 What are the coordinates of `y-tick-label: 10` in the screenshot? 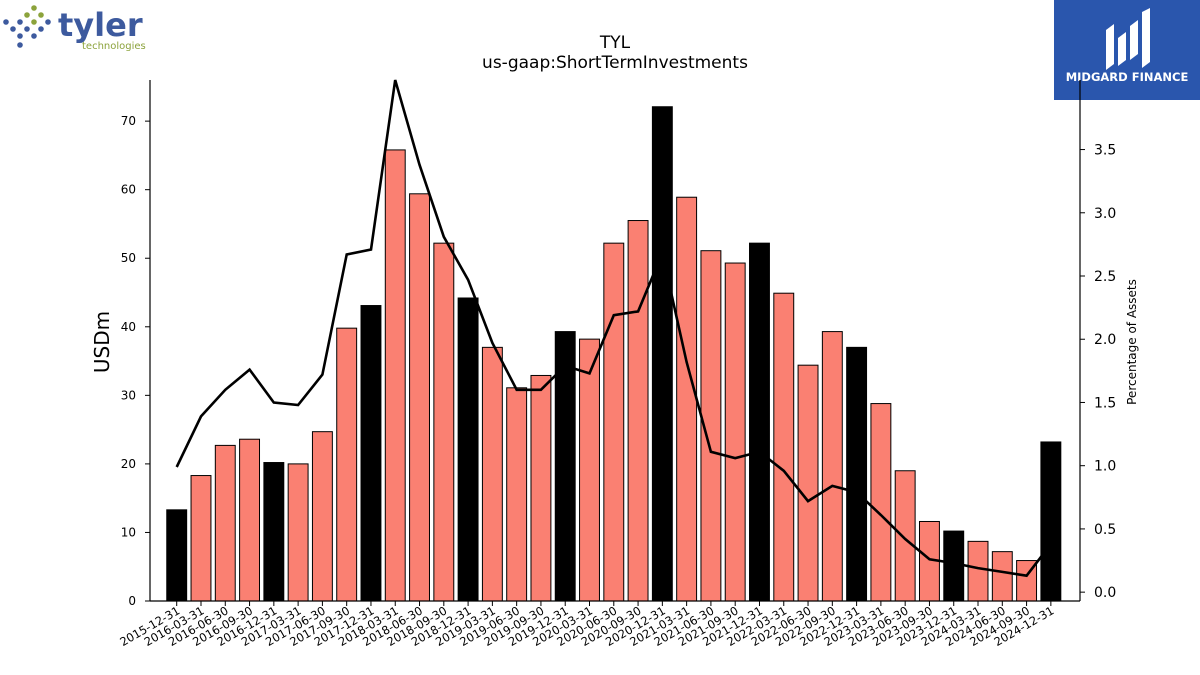 It's located at (128, 532).